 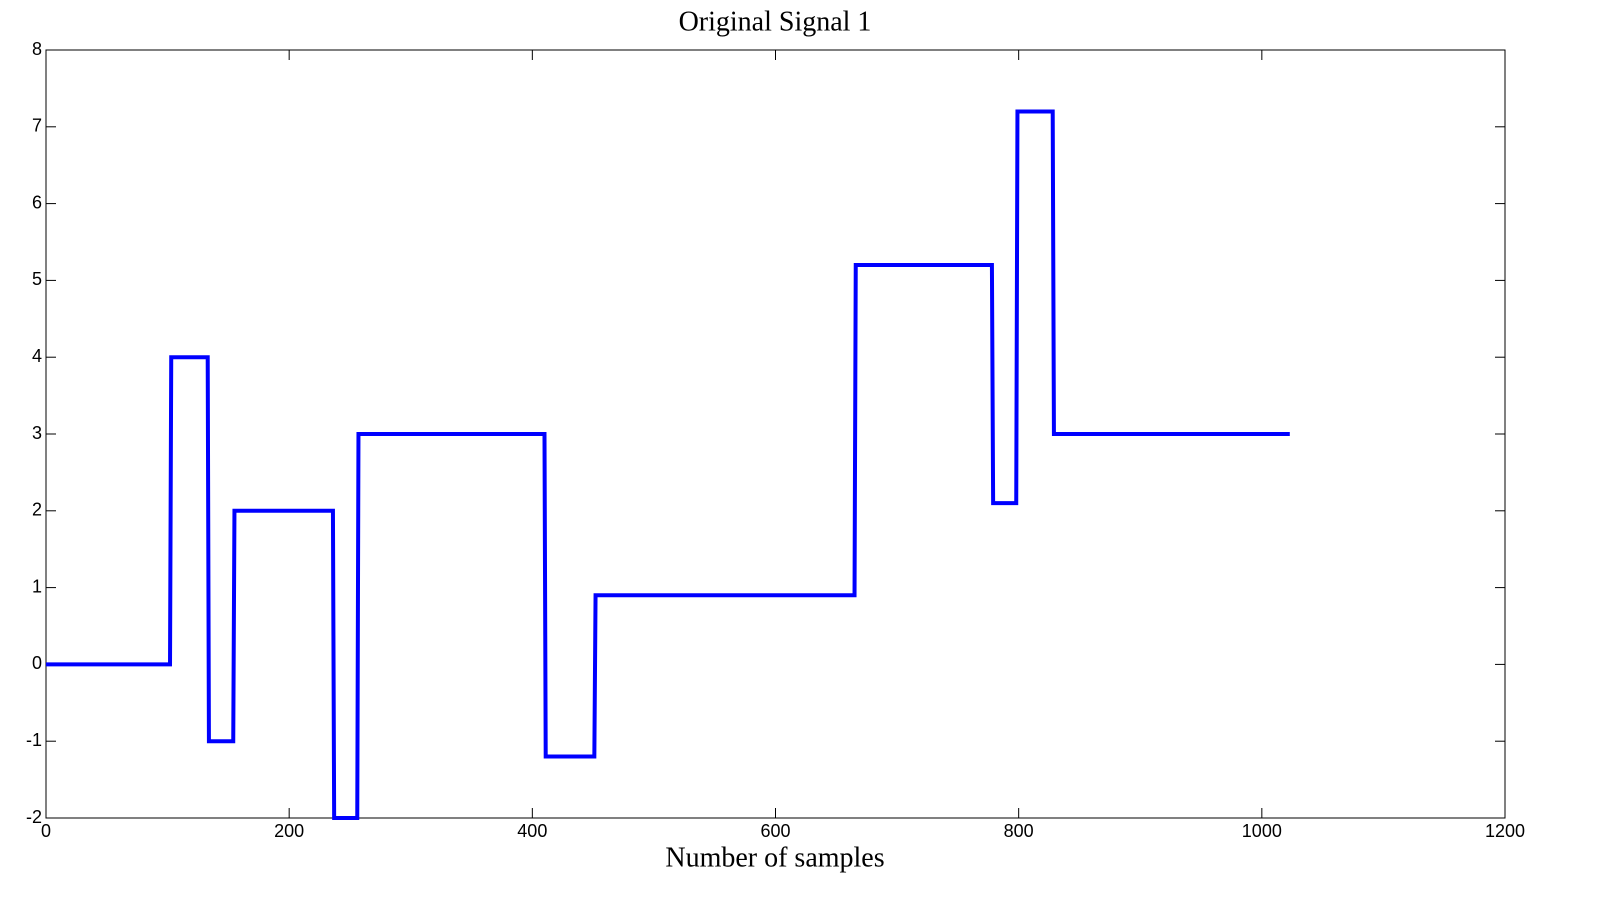 I want to click on y-tick-label: 0, so click(x=37, y=663).